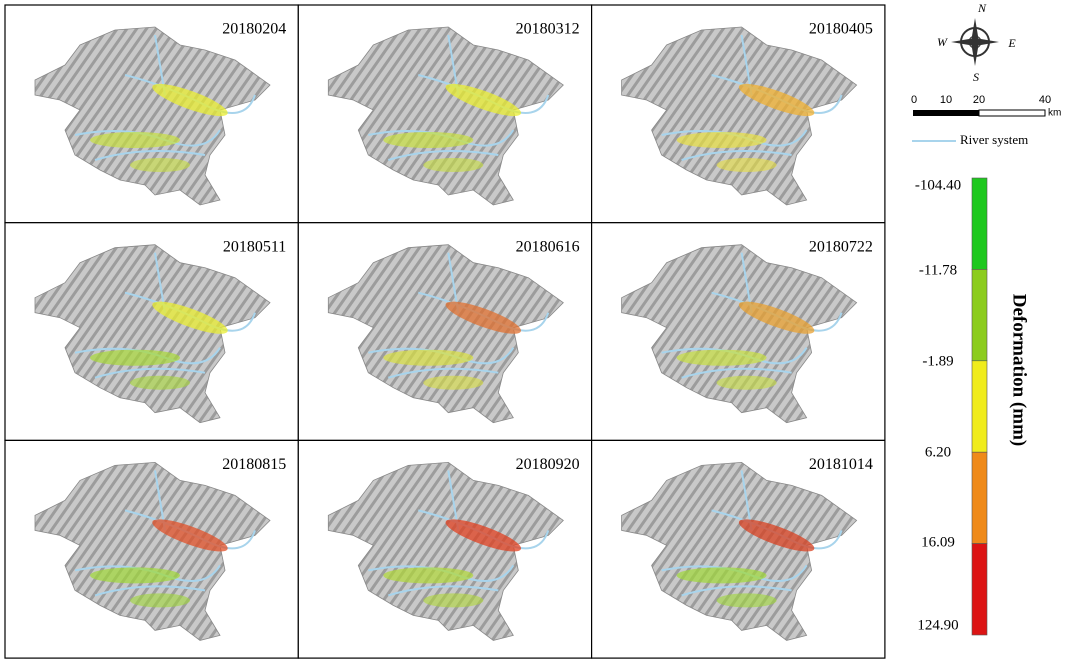  Describe the element at coordinates (938, 185) in the screenshot. I see `colorbar-label: -104.40` at that location.